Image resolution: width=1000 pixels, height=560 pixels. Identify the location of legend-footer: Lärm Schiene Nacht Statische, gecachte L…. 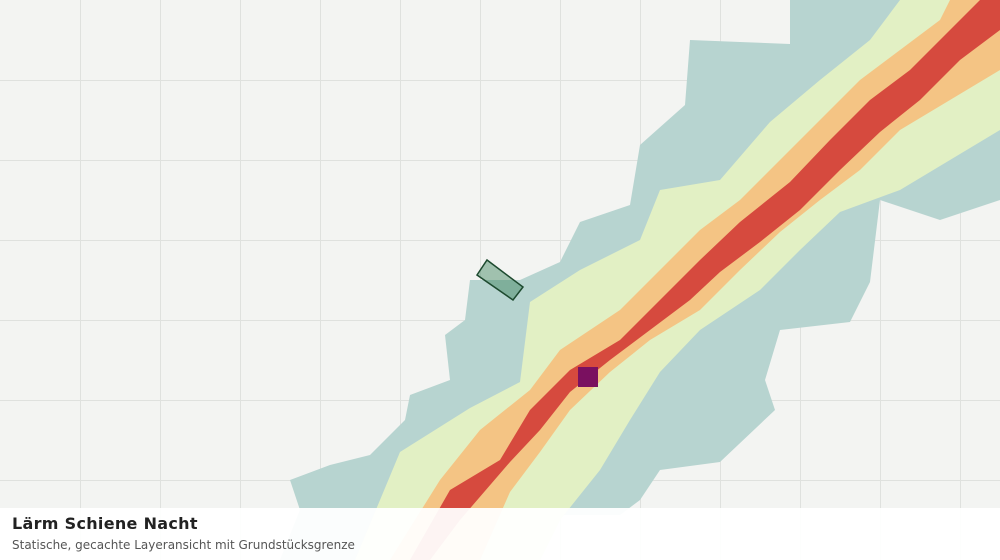
(500, 534).